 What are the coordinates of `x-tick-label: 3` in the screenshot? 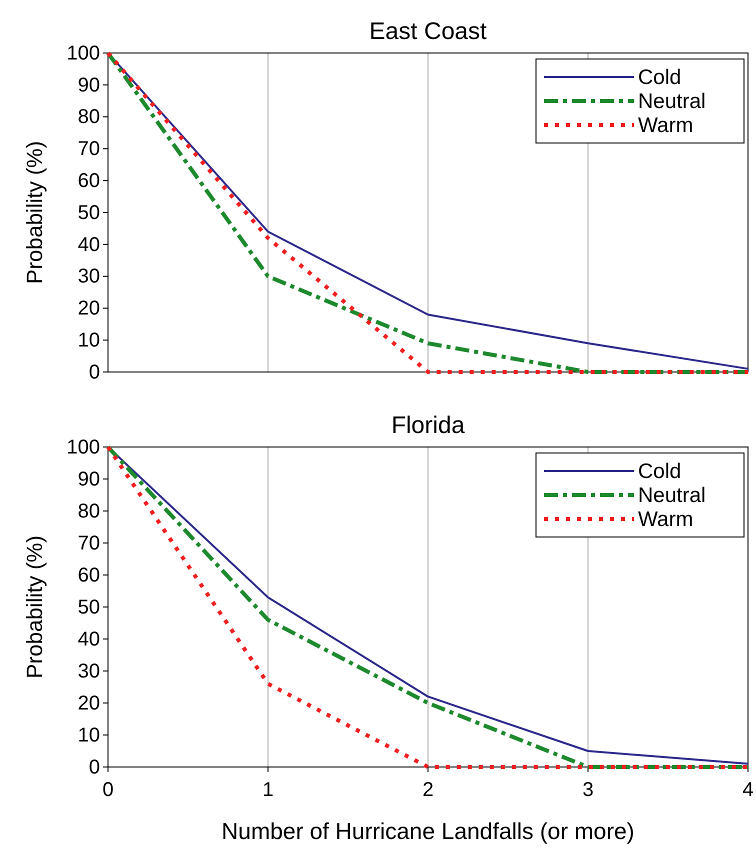 It's located at (588, 790).